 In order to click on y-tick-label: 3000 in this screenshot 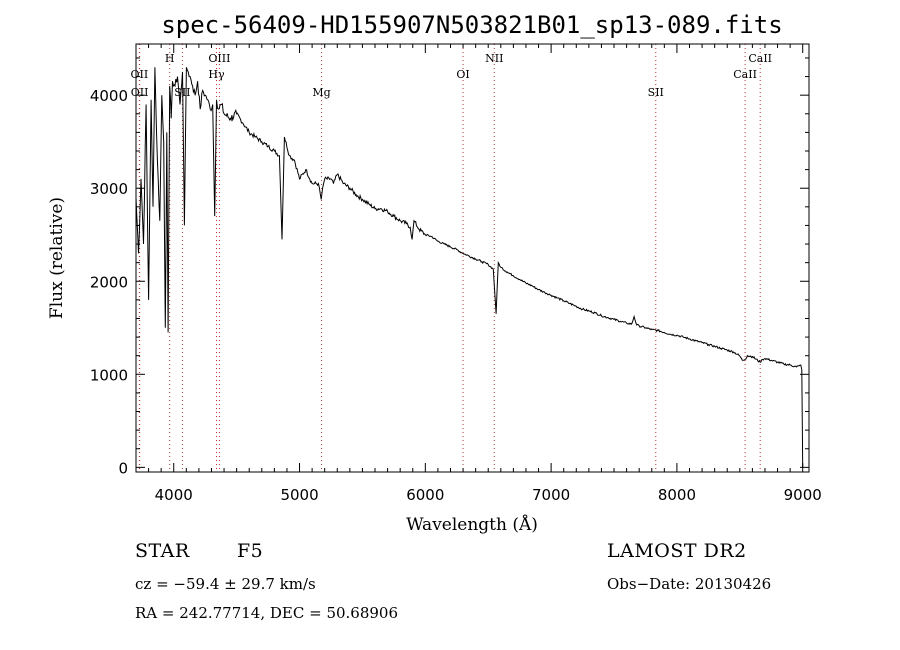, I will do `click(109, 189)`.